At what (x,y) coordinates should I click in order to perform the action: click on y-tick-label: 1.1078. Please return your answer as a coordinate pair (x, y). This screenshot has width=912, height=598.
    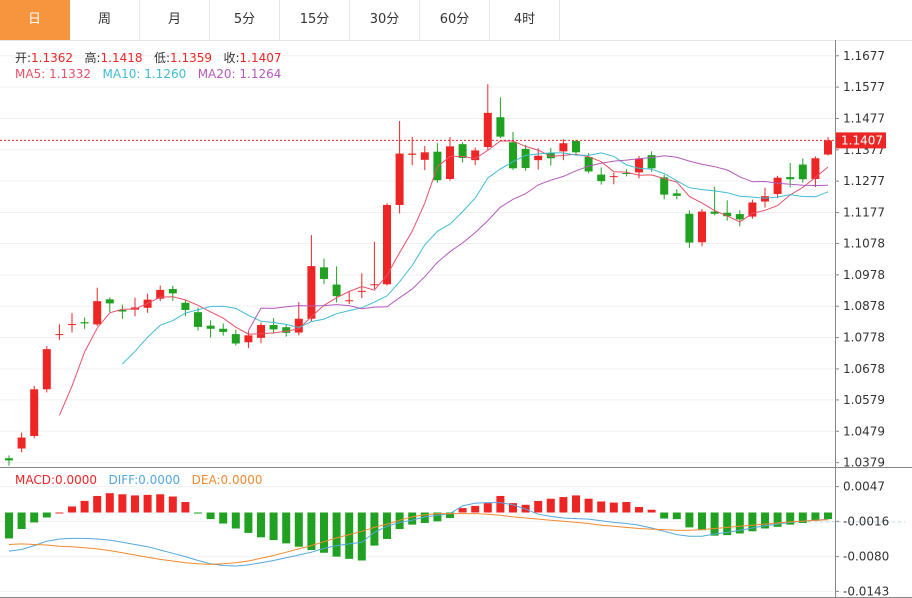
    Looking at the image, I should click on (864, 244).